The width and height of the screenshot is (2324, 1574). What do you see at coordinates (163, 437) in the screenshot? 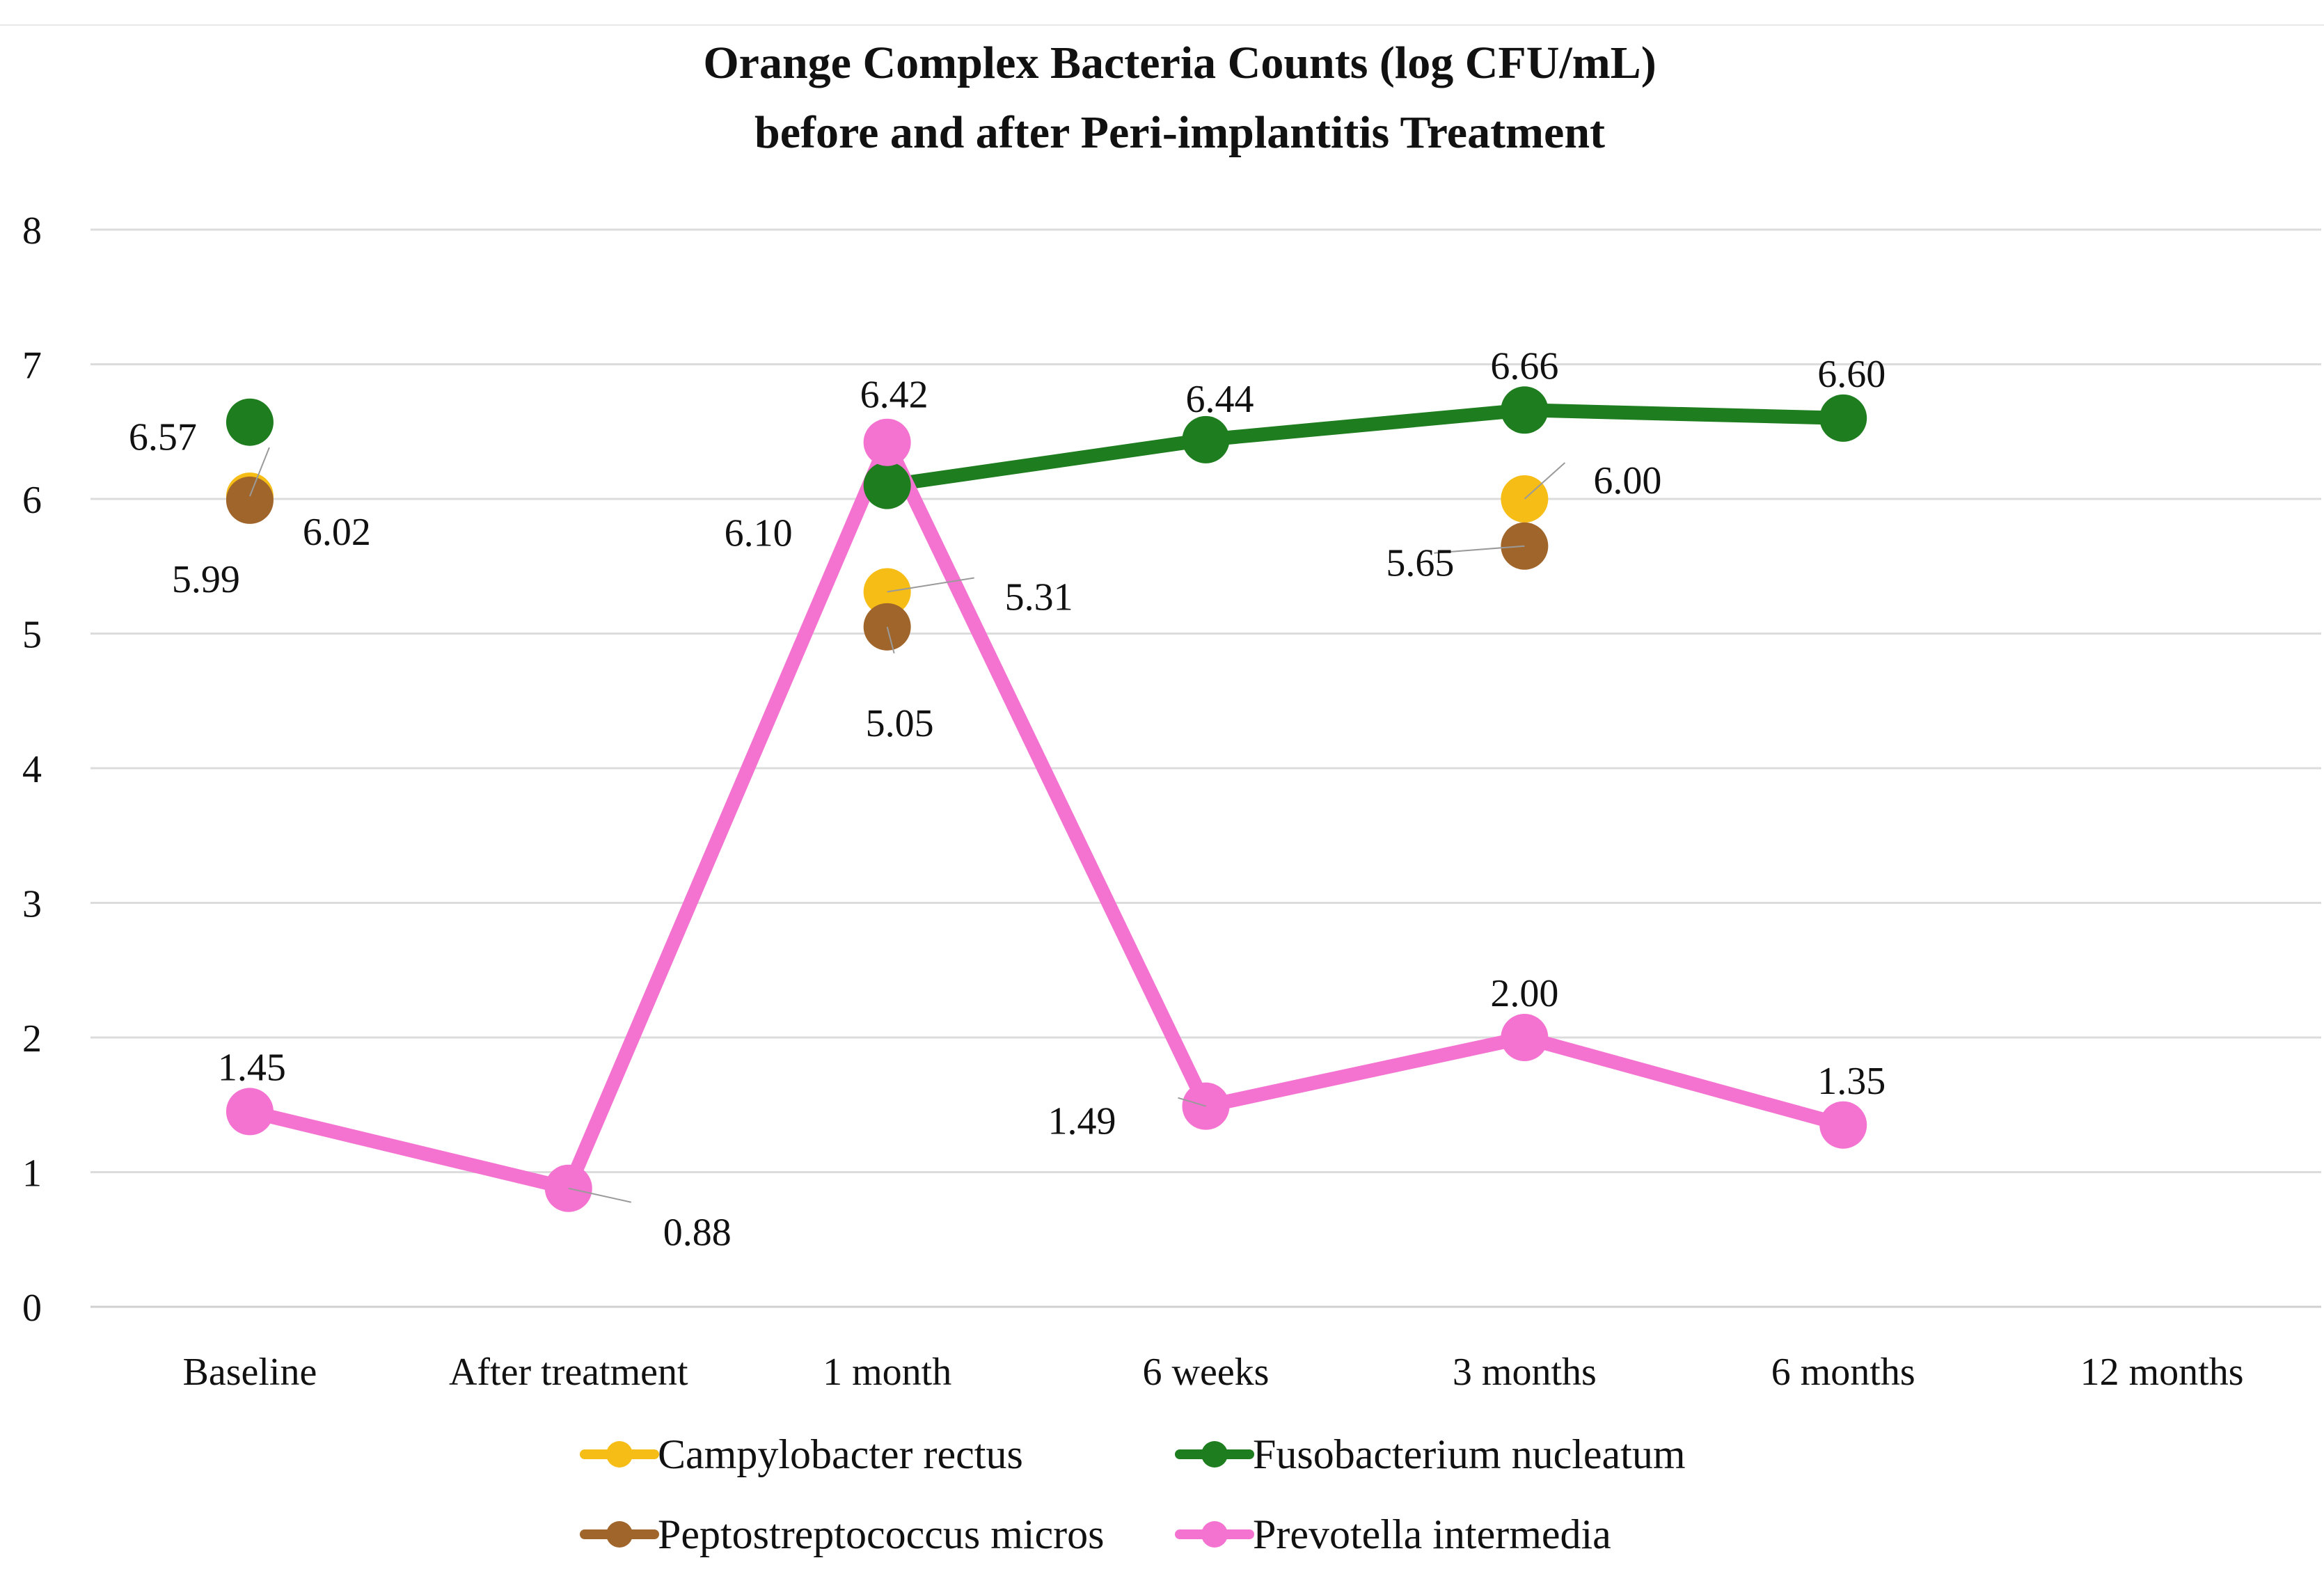
I see `data-label: 6.57` at bounding box center [163, 437].